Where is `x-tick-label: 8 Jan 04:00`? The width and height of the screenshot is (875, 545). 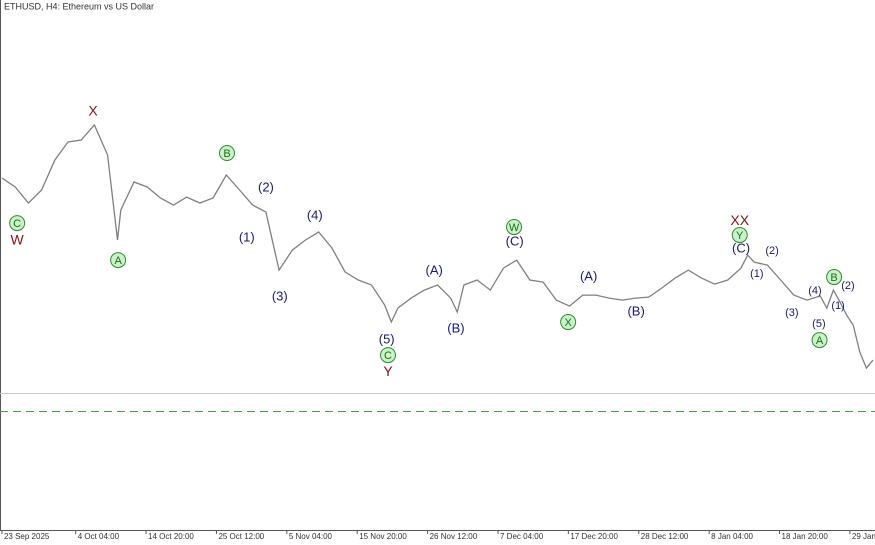
x-tick-label: 8 Jan 04:00 is located at coordinates (732, 536).